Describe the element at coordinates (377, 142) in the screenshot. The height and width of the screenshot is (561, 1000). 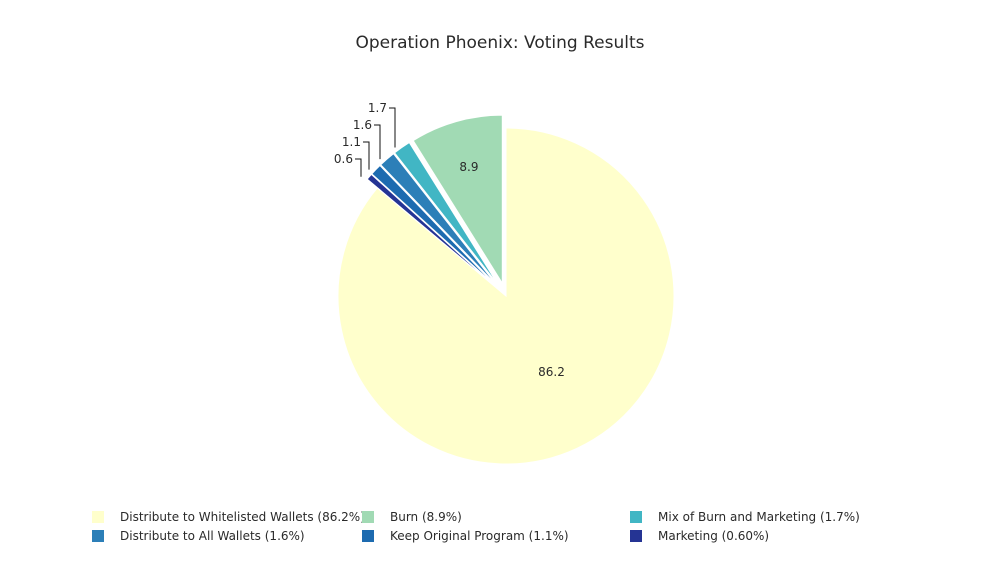
I see `leader-line-distribute-to-all-wallets` at that location.